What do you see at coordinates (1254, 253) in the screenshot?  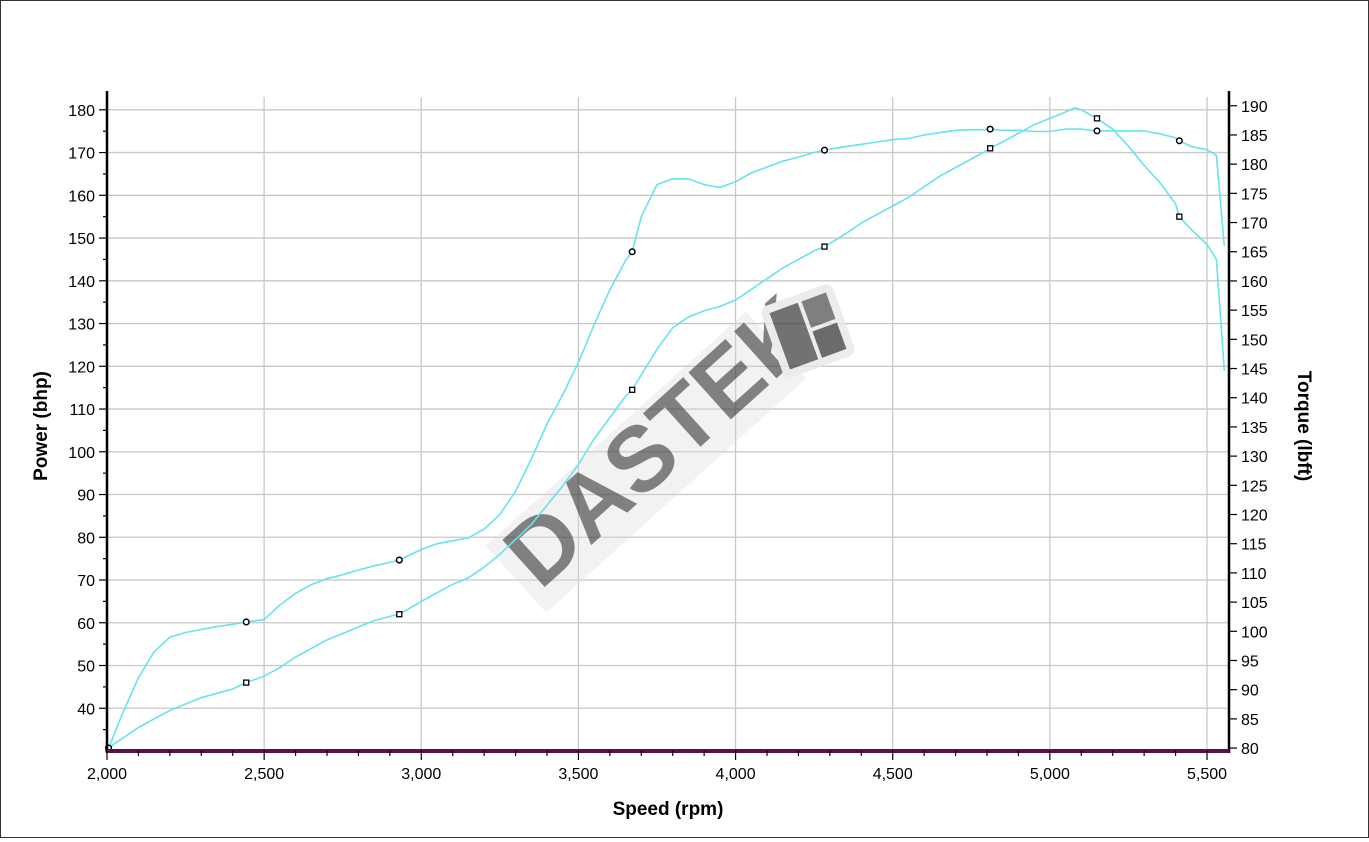 I see `y2-tick-label: 165` at bounding box center [1254, 253].